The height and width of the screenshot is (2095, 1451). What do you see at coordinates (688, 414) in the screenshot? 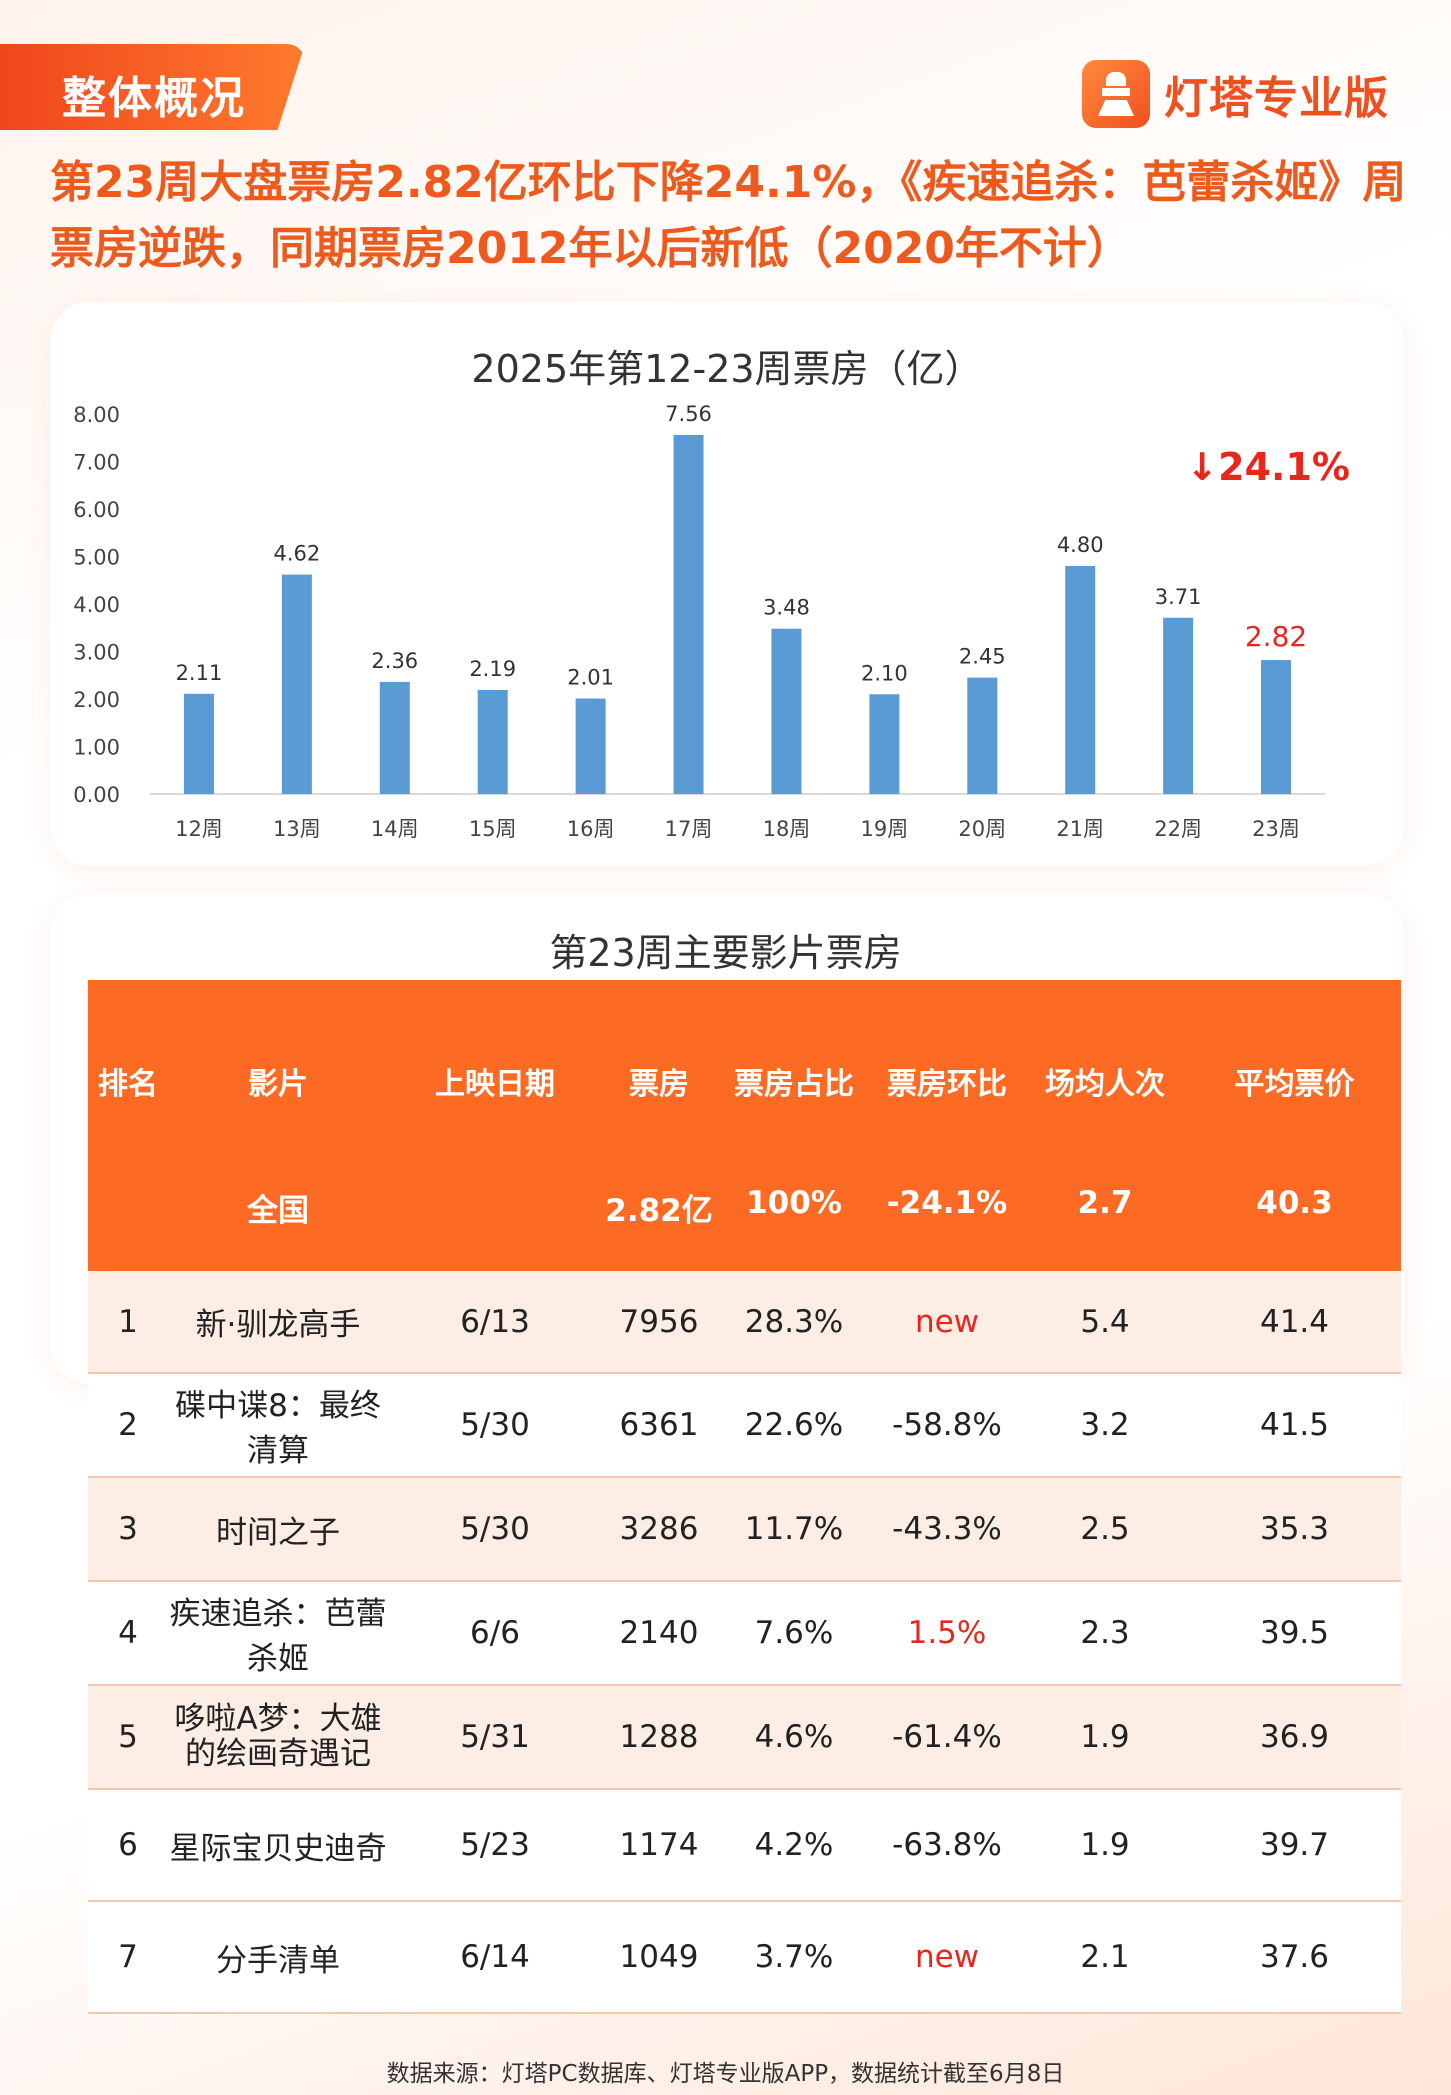
I see `bar-value-label: 7.56` at bounding box center [688, 414].